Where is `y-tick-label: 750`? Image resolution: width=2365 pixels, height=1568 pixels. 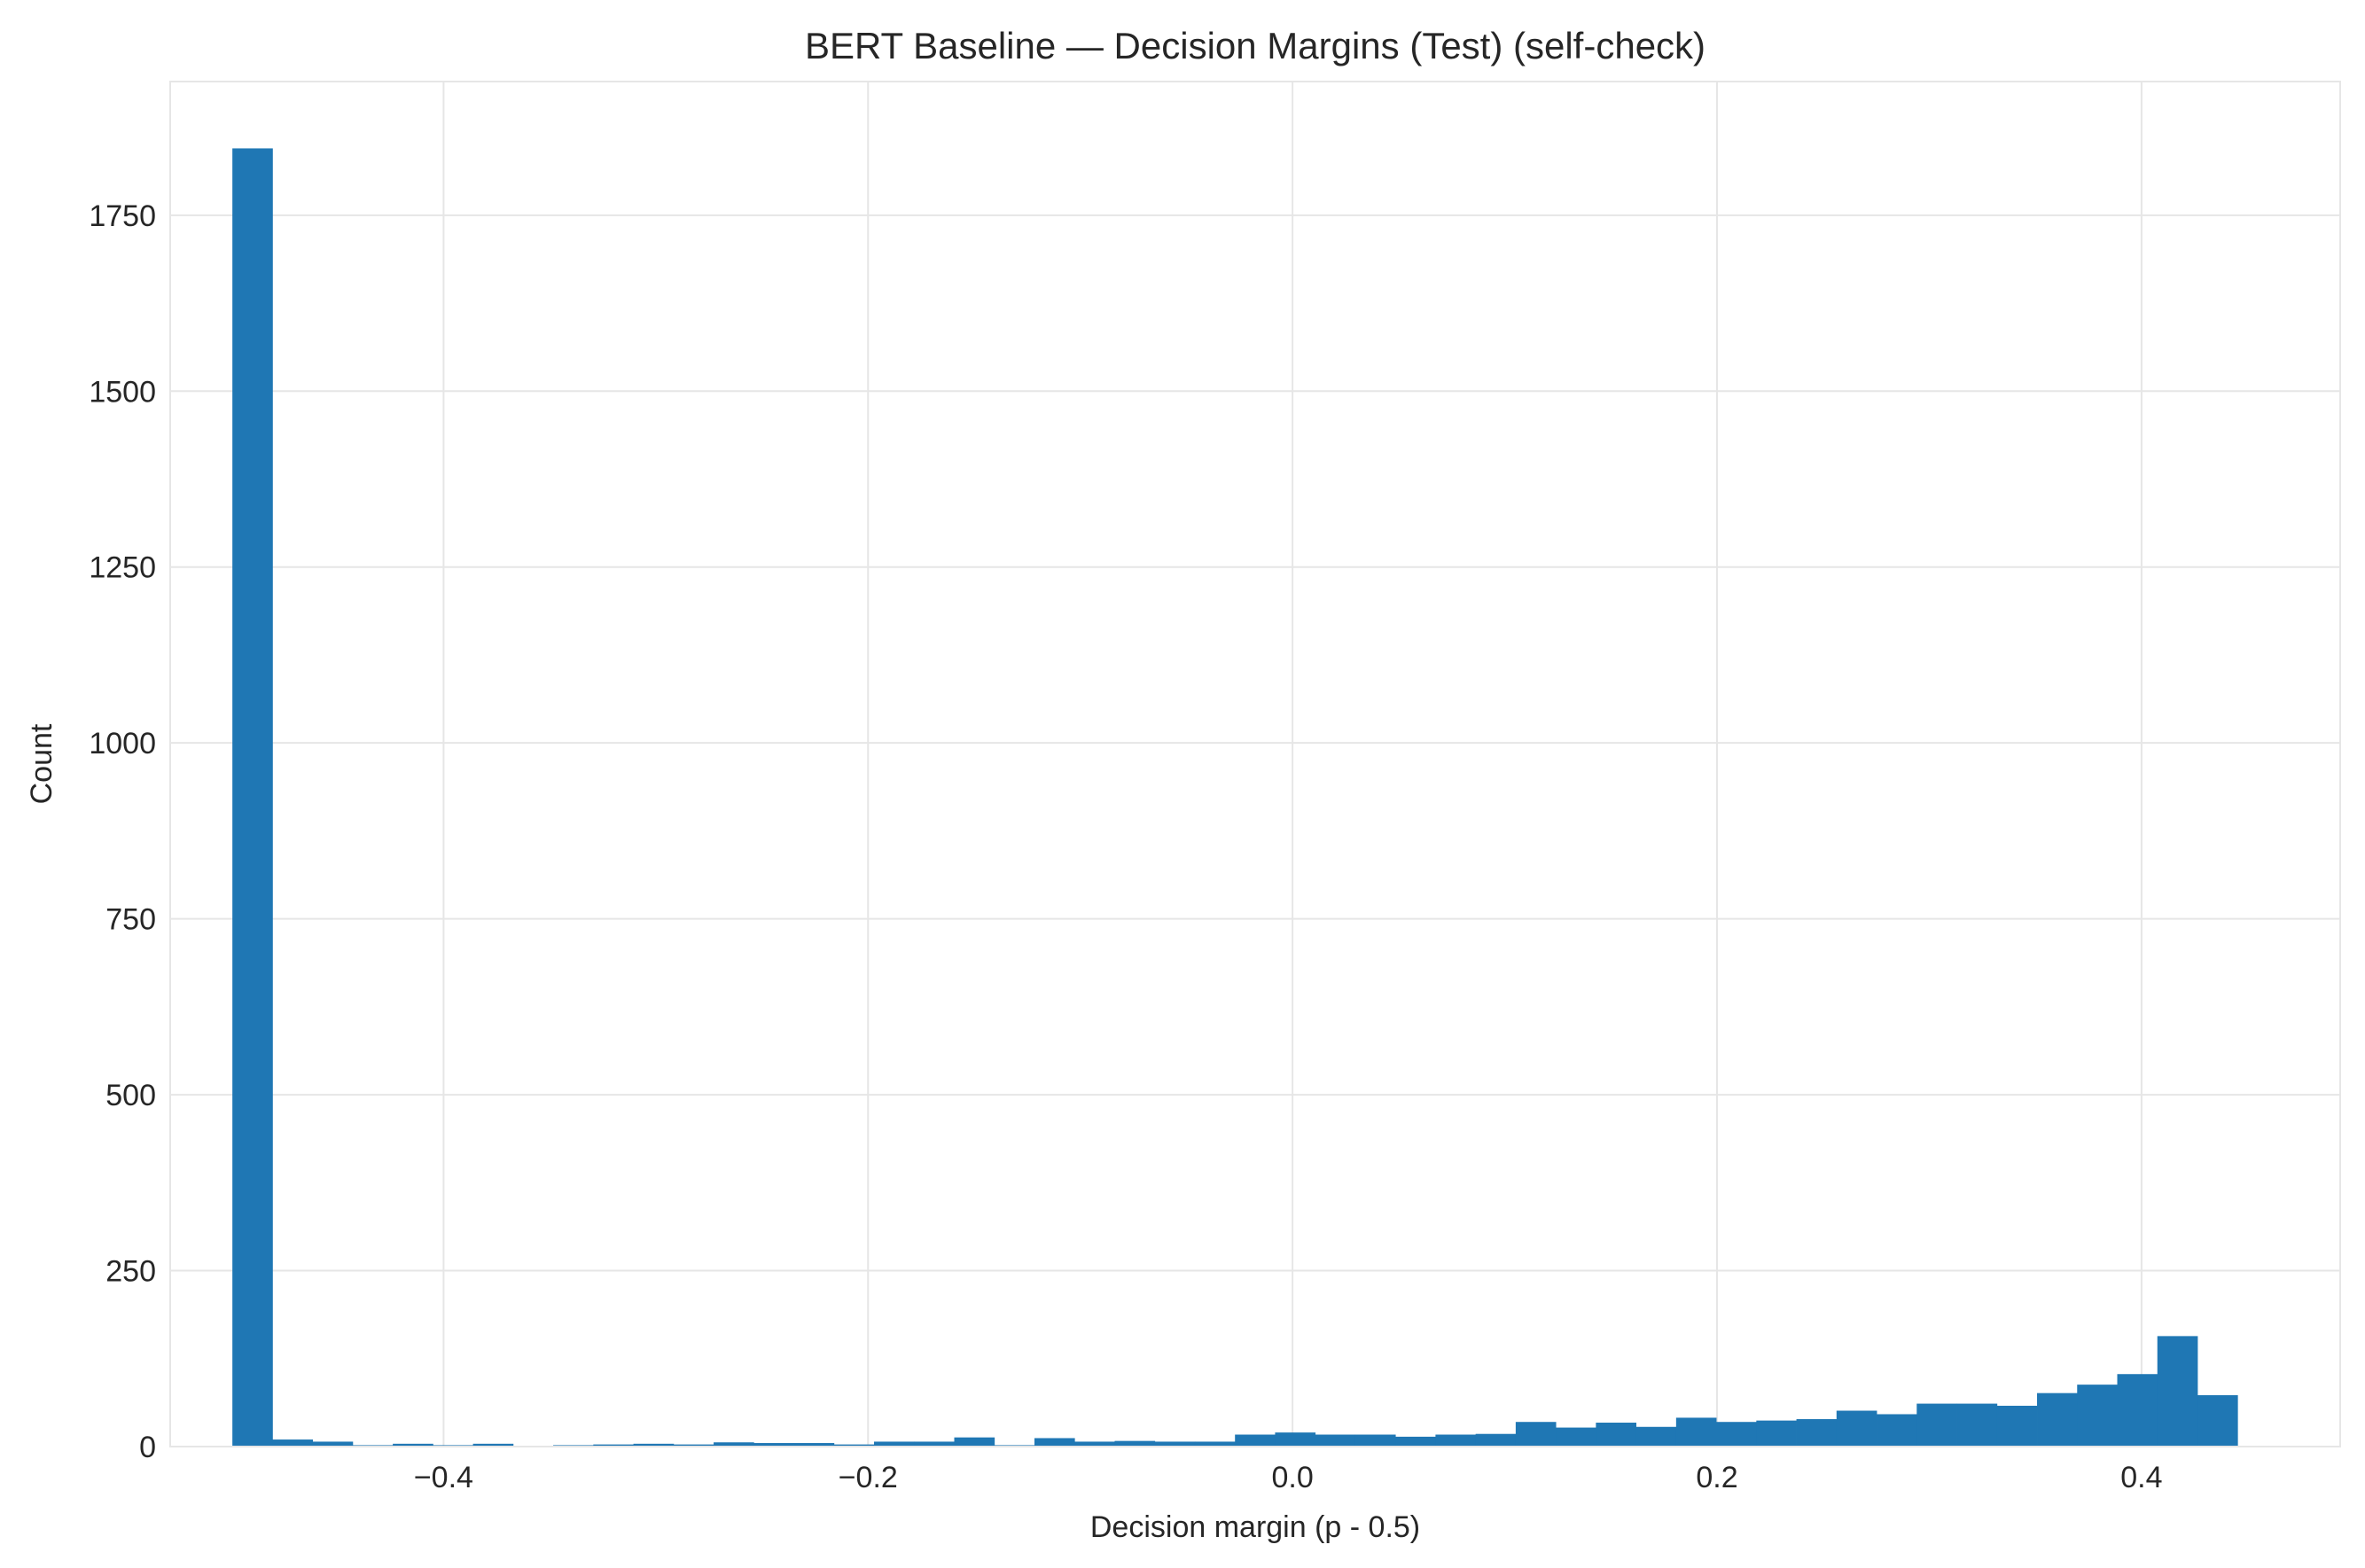 y-tick-label: 750 is located at coordinates (130, 920).